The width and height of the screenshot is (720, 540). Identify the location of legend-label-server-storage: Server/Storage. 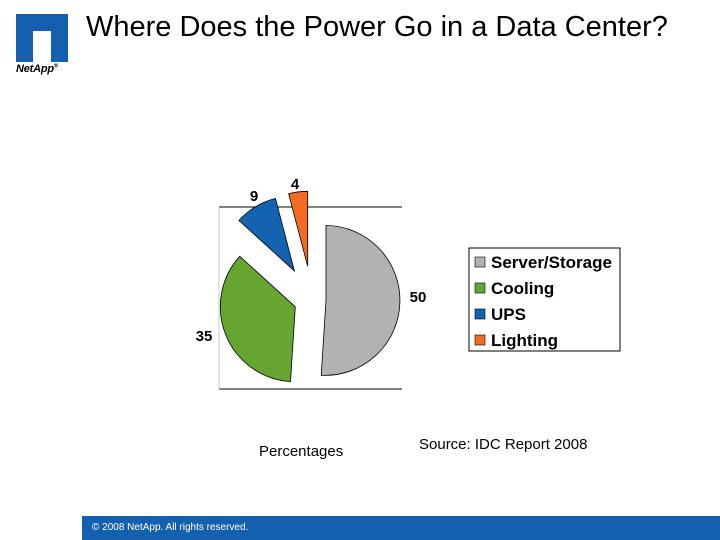
(551, 262).